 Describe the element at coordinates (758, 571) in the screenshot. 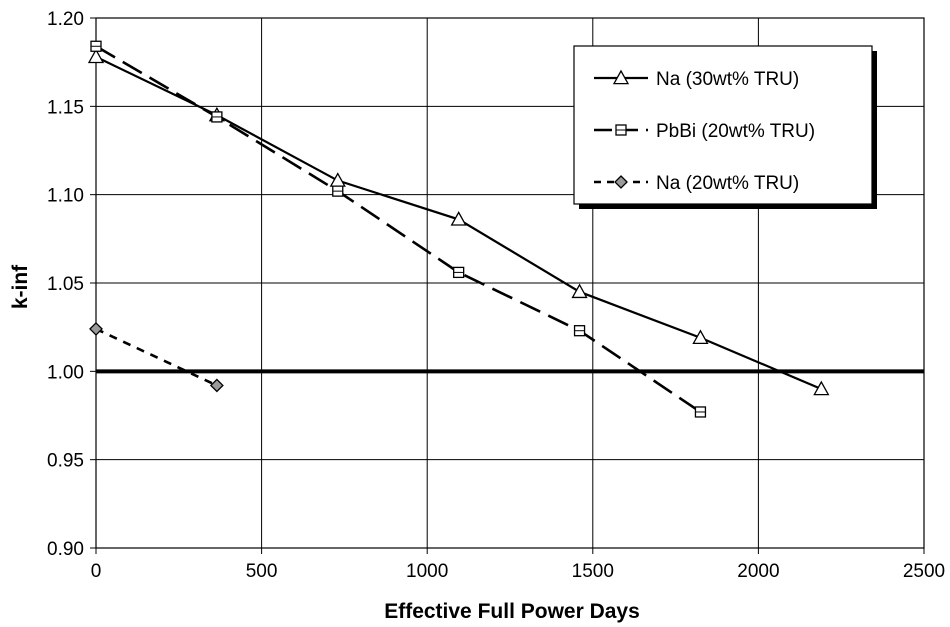

I see `x-tick-label: 2000` at that location.